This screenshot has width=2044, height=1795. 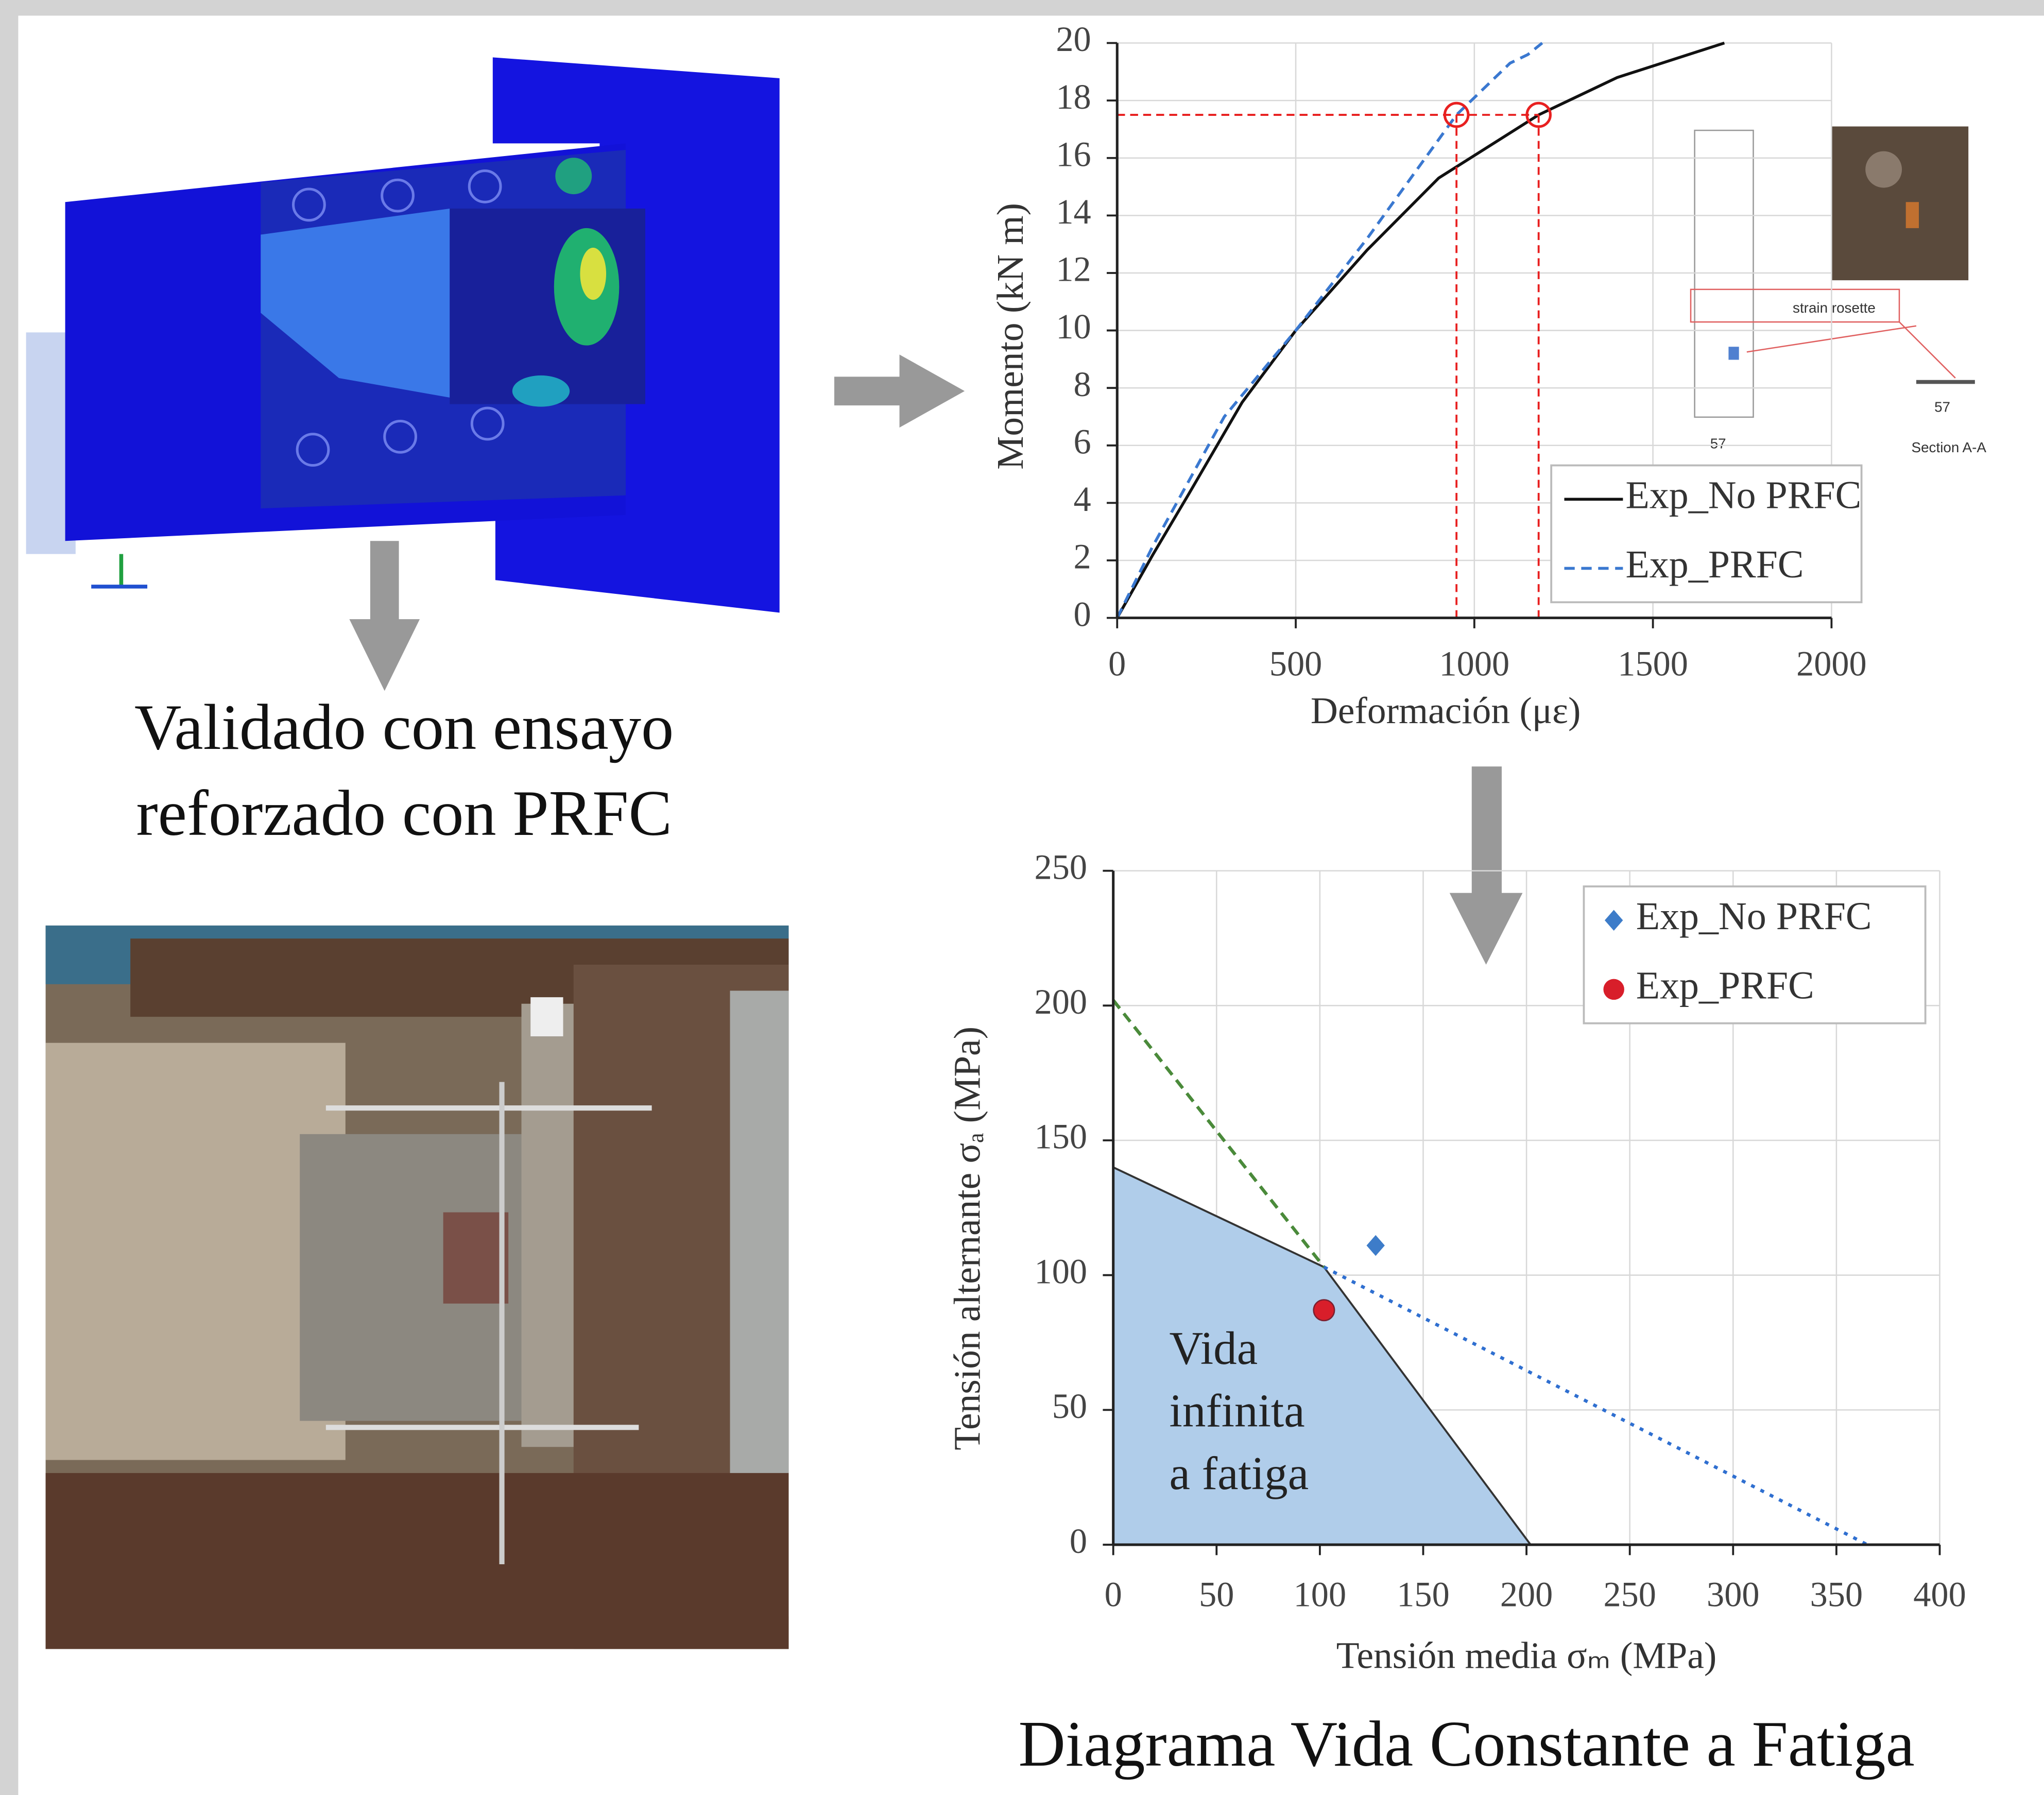 I want to click on x-tick-label: 100, so click(x=1320, y=1594).